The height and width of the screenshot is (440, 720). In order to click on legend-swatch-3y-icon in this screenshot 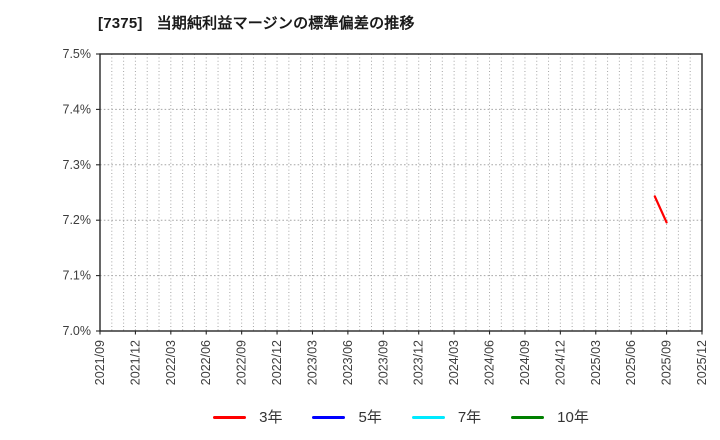, I will do `click(230, 417)`.